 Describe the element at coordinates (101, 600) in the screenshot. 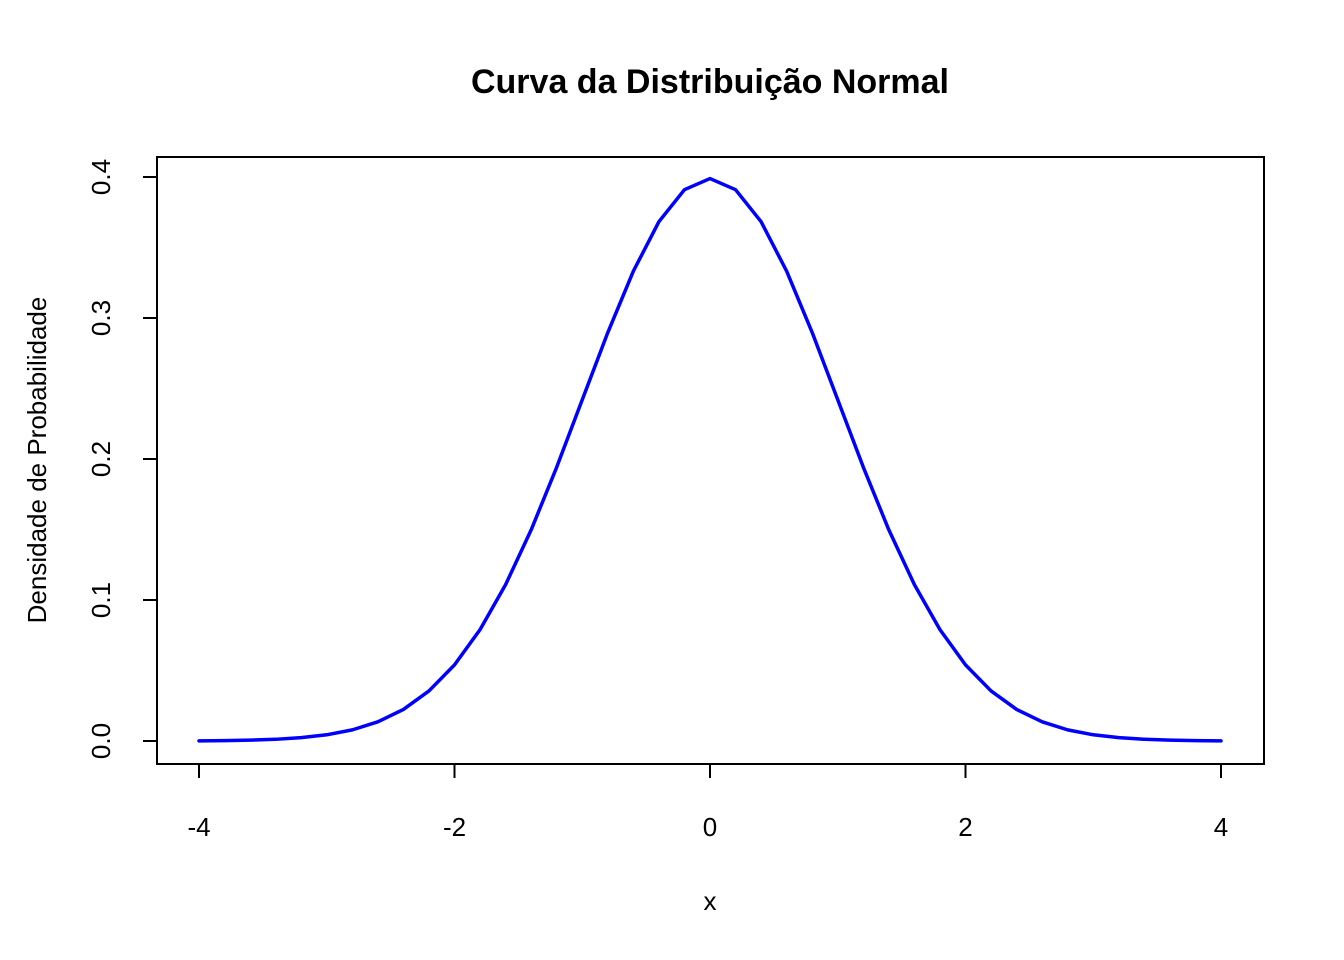

I see `y-tick-label: 0.1` at that location.